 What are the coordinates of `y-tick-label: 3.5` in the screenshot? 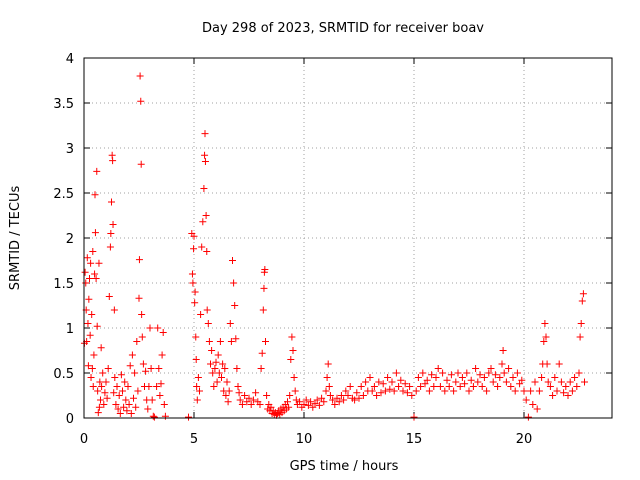 It's located at (63, 104).